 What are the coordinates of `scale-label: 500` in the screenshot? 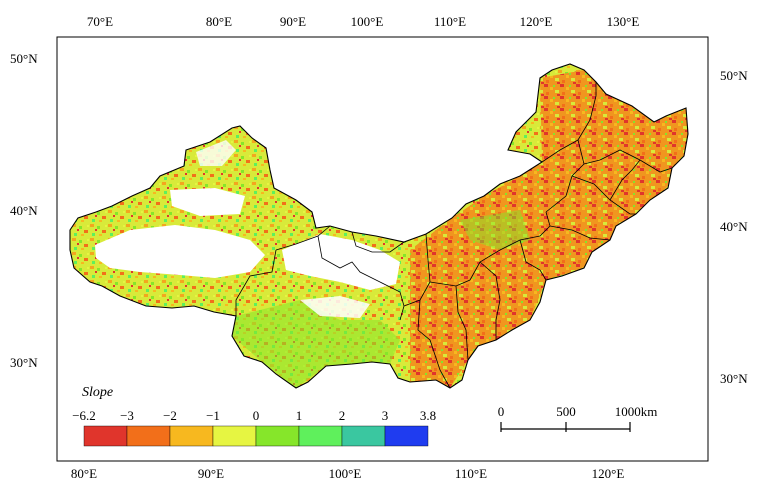 It's located at (566, 411).